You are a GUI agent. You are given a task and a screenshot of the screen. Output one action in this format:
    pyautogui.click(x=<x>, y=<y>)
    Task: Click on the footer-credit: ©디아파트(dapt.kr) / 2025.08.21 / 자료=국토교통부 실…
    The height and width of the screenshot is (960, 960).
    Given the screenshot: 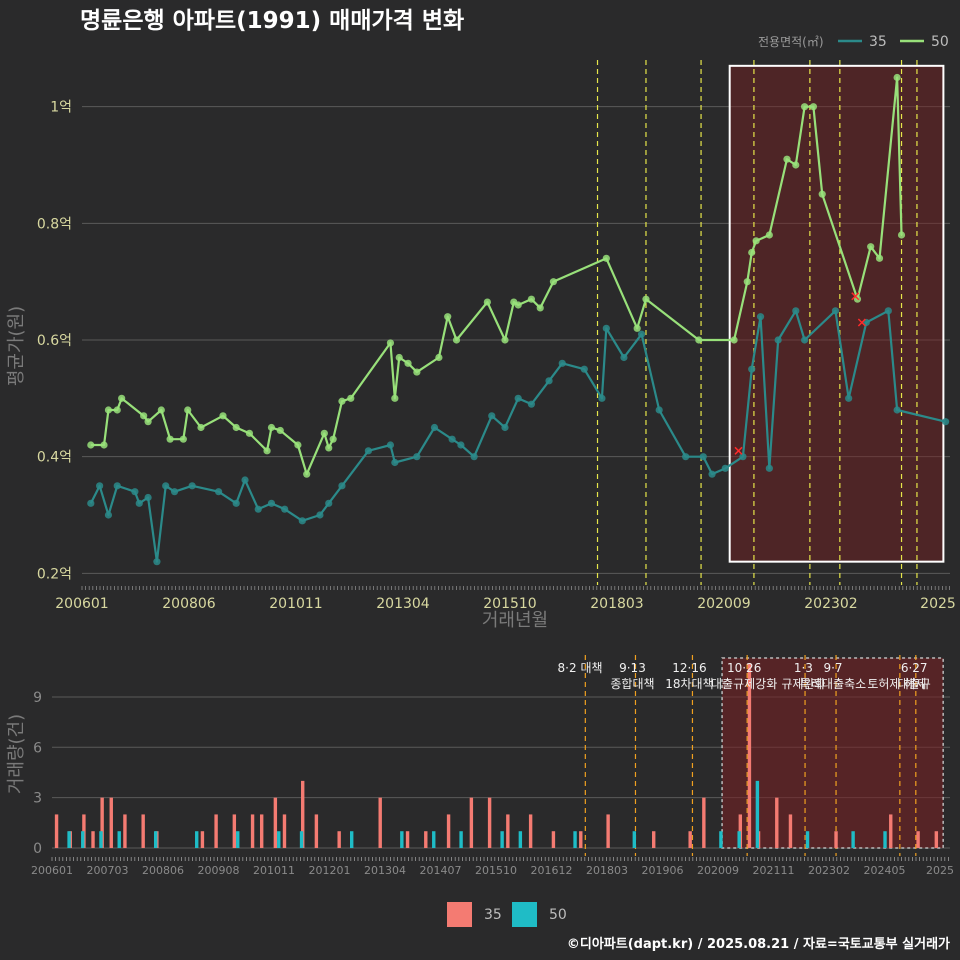 What is the action you would take?
    pyautogui.click(x=758, y=944)
    